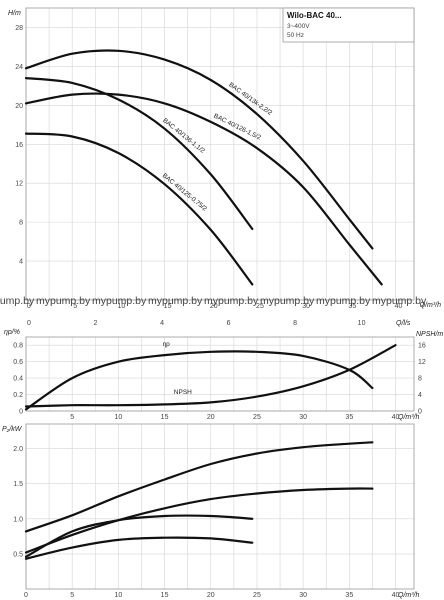  What do you see at coordinates (199, 380) in the screenshot?
I see `efficiency-curve` at bounding box center [199, 380].